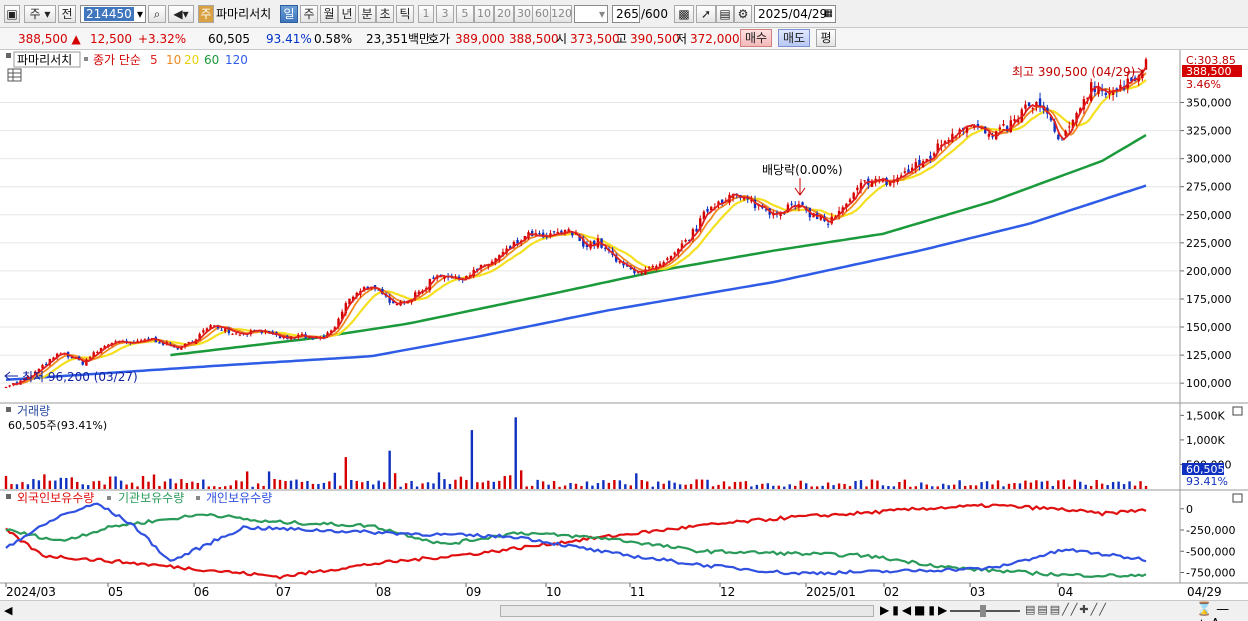 Image resolution: width=1248 pixels, height=621 pixels. Describe the element at coordinates (1066, 609) in the screenshot. I see `drawing-tools: ▤▤▤╱╱✚╱╱` at that location.